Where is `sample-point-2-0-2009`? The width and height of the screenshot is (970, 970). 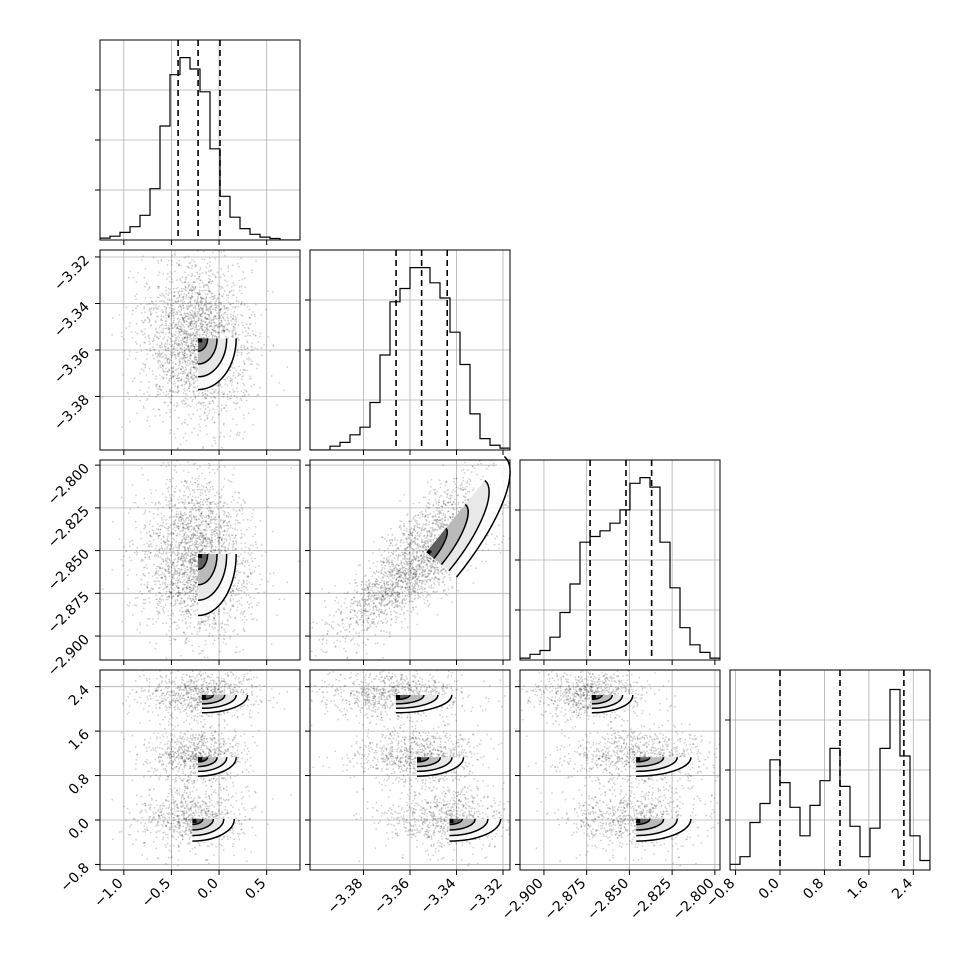 sample-point-2-0-2009 is located at coordinates (191, 569).